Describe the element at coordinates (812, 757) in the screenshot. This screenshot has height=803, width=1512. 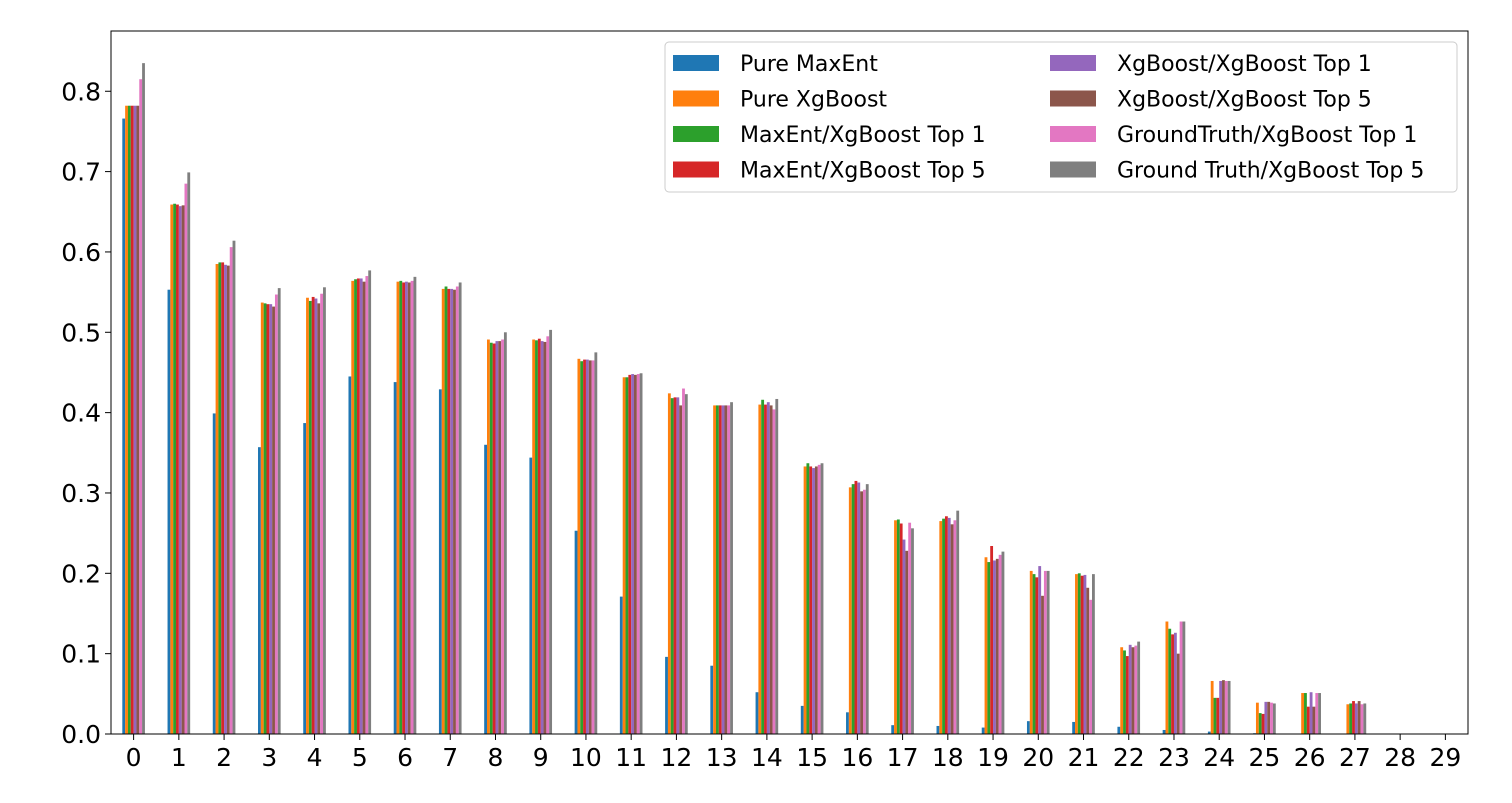
I see `x-tick-label: 15` at that location.